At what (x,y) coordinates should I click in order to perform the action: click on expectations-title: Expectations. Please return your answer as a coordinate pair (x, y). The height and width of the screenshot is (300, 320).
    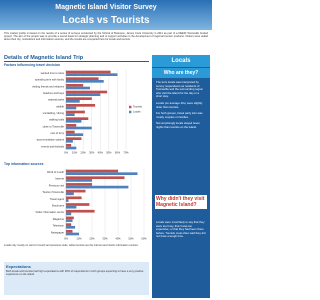
    Looking at the image, I should click on (18, 266).